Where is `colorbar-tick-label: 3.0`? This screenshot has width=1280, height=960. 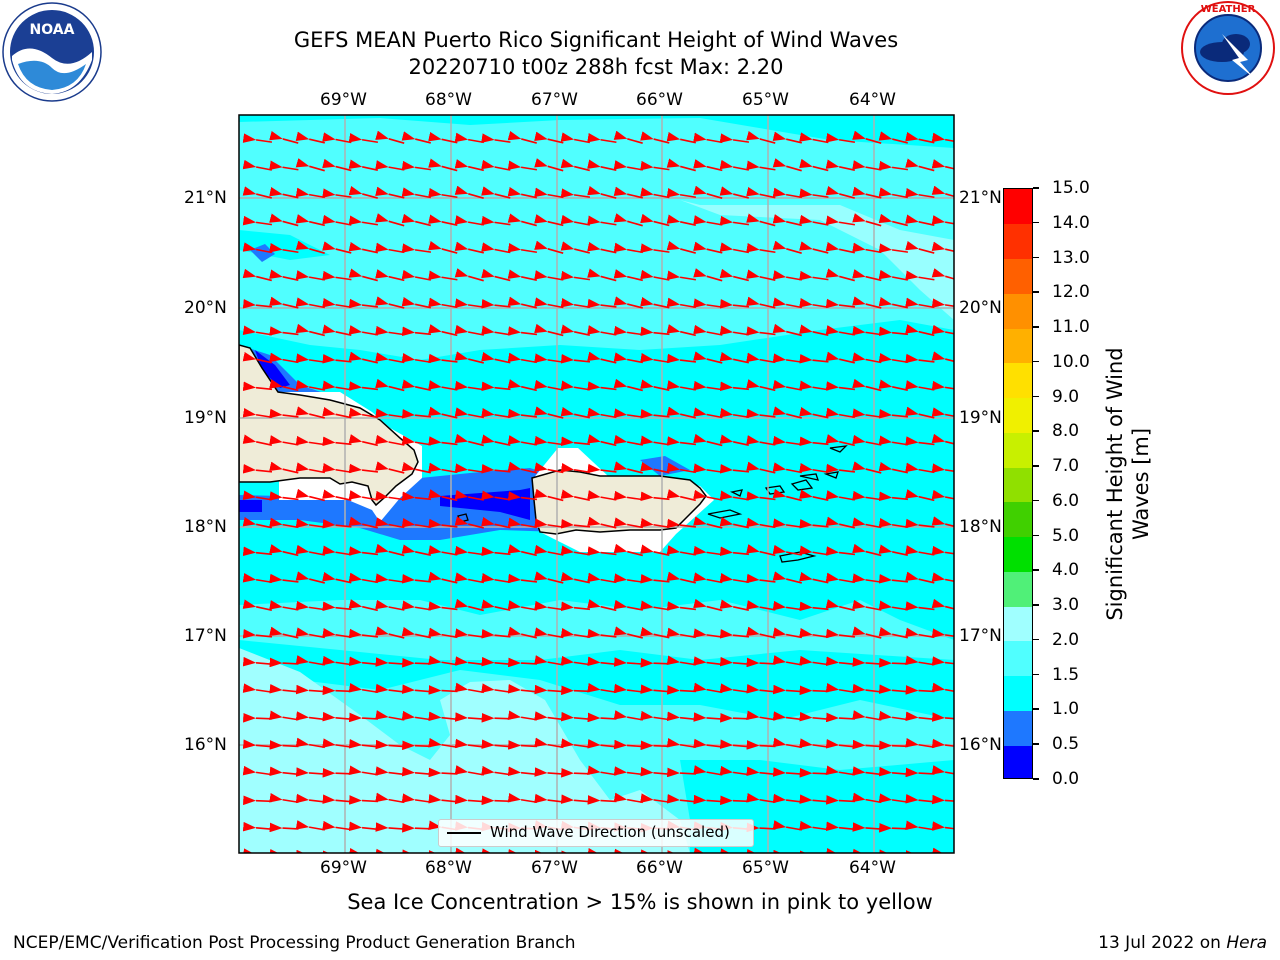
colorbar-tick-label: 3.0 is located at coordinates (1066, 605).